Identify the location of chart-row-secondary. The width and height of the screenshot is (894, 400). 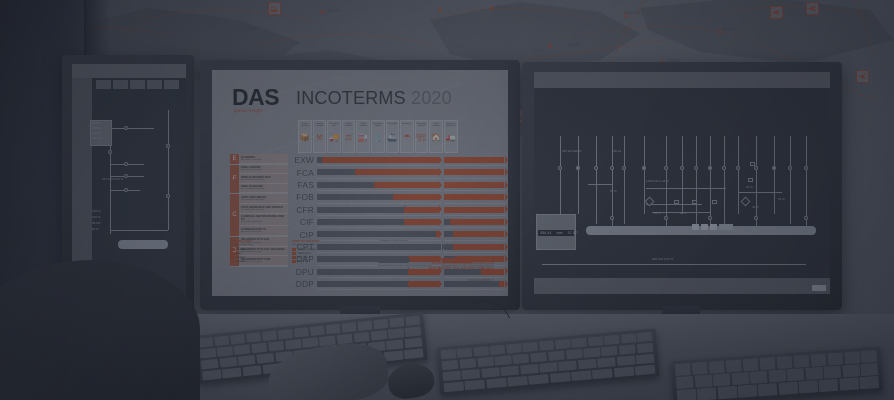
(476, 185).